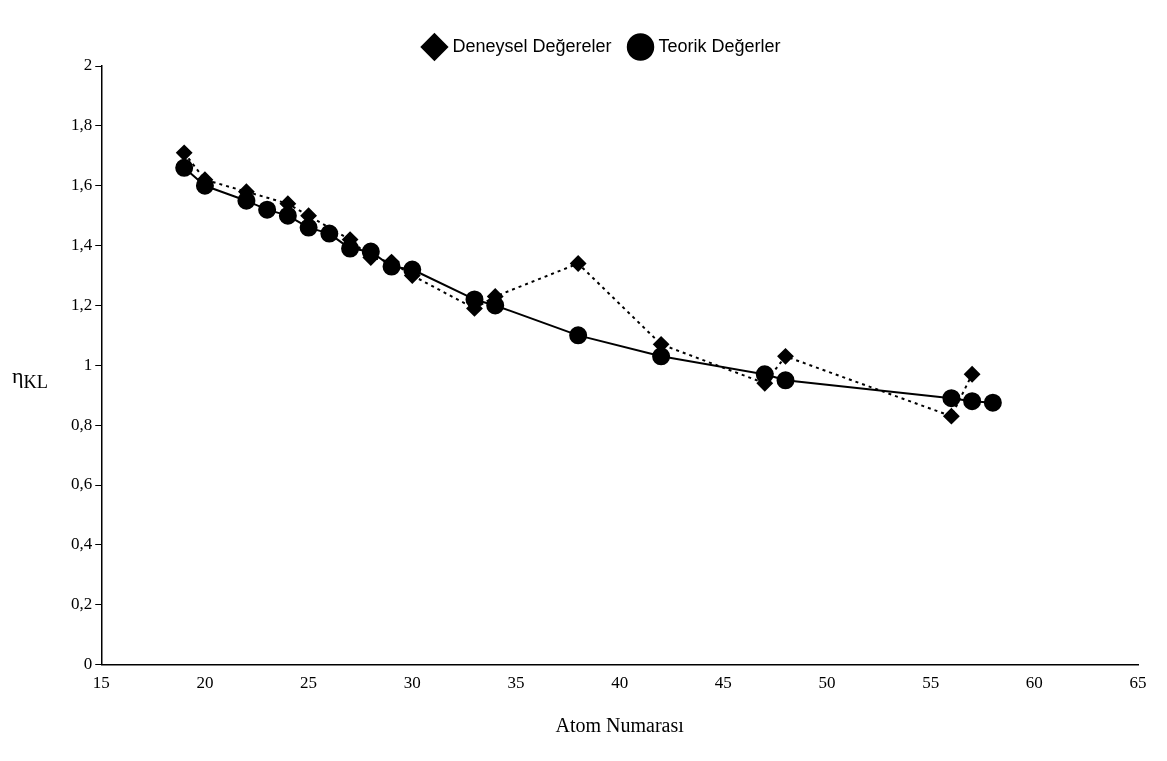  I want to click on y-tick-label: 0,4, so click(82, 544).